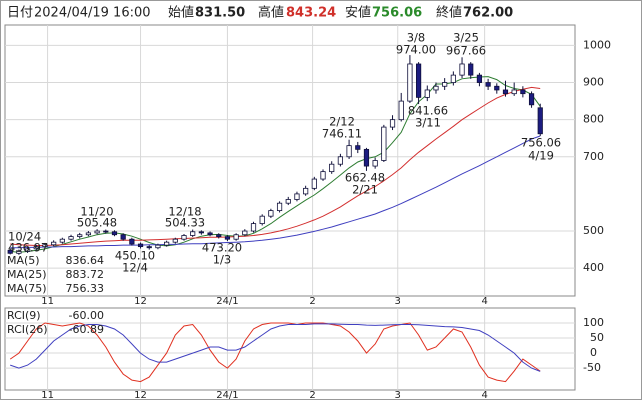  Describe the element at coordinates (541, 156) in the screenshot. I see `annotation-date: 4/19` at that location.